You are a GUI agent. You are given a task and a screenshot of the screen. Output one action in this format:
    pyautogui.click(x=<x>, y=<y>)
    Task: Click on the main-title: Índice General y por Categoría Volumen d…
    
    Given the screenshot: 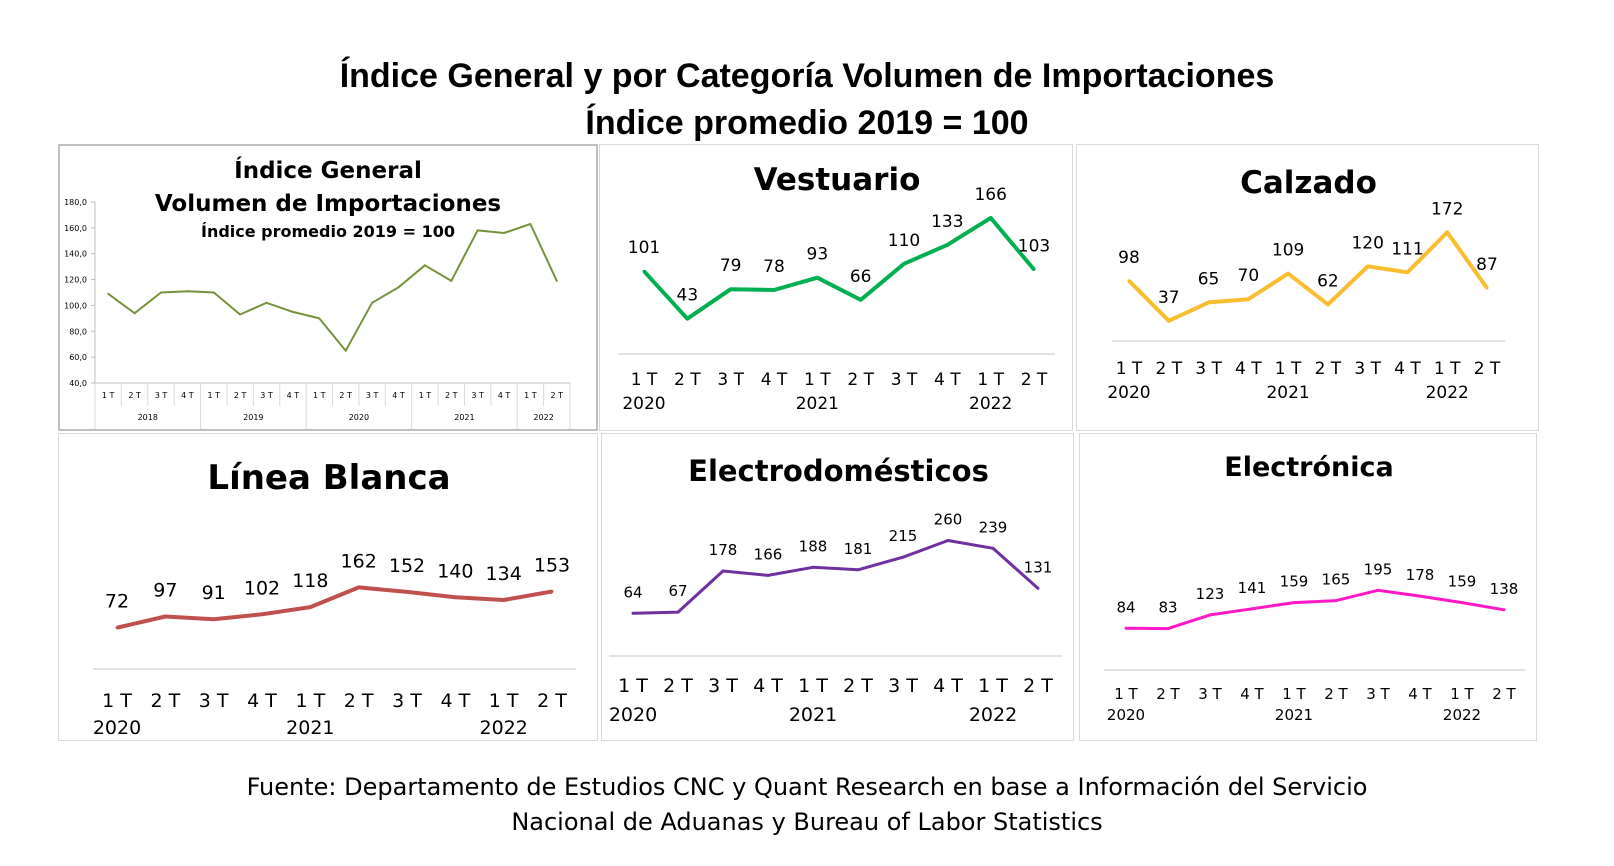 What is the action you would take?
    pyautogui.click(x=807, y=76)
    